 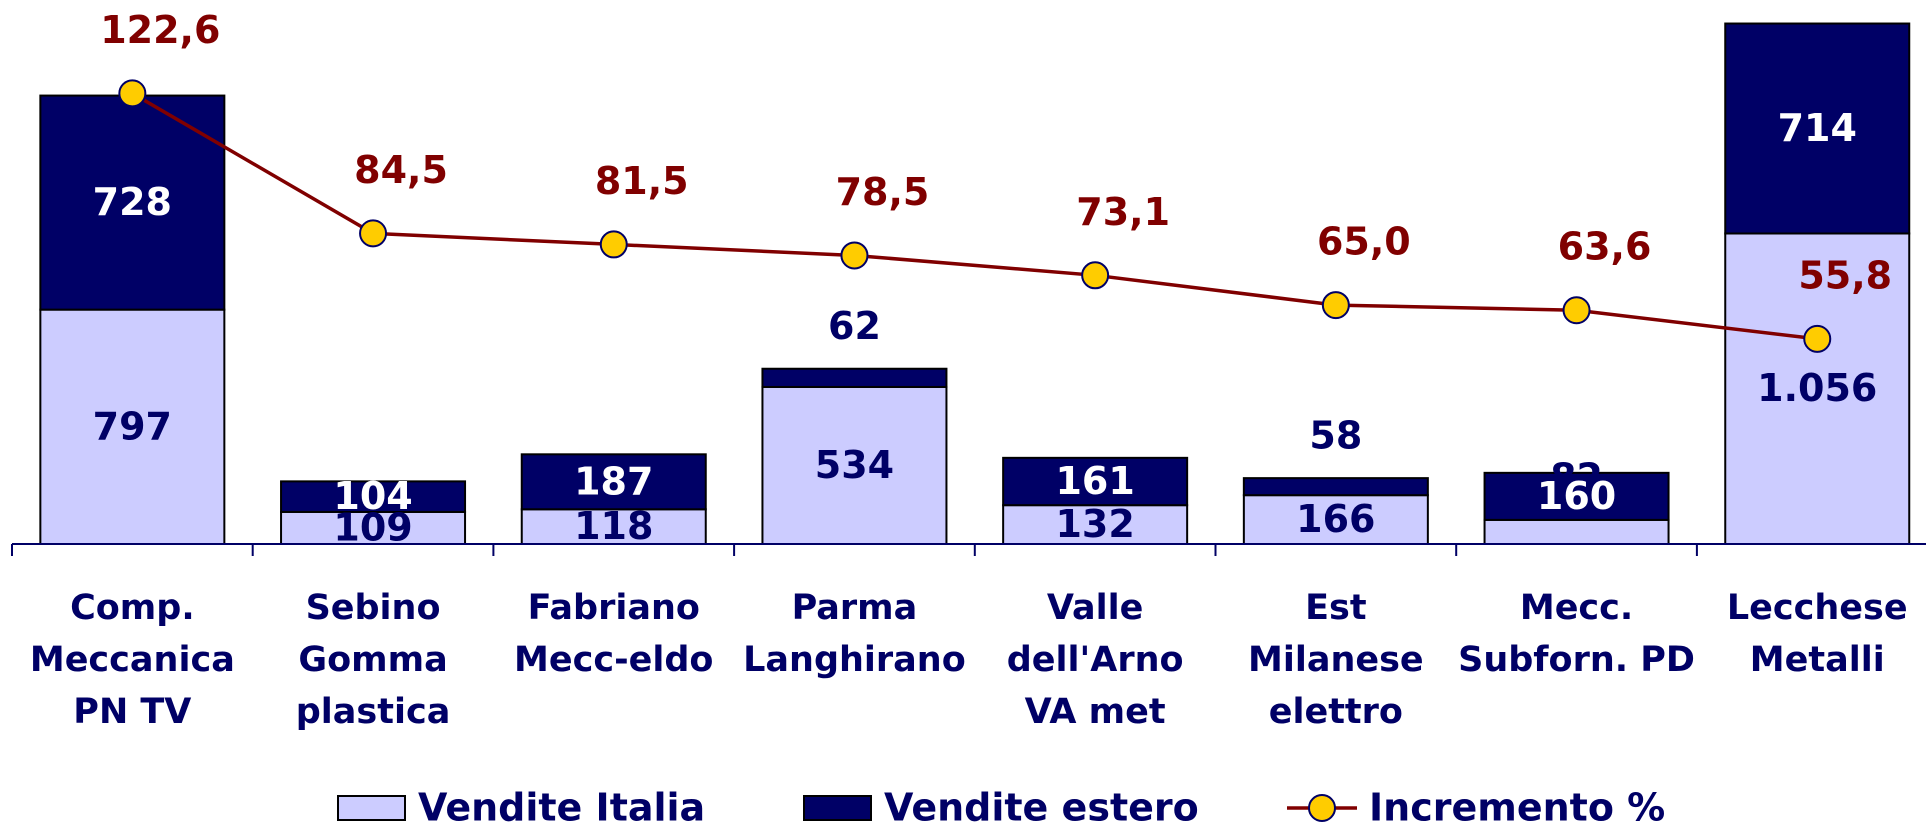 What do you see at coordinates (1335, 519) in the screenshot?
I see `bar-value-label: 166` at bounding box center [1335, 519].